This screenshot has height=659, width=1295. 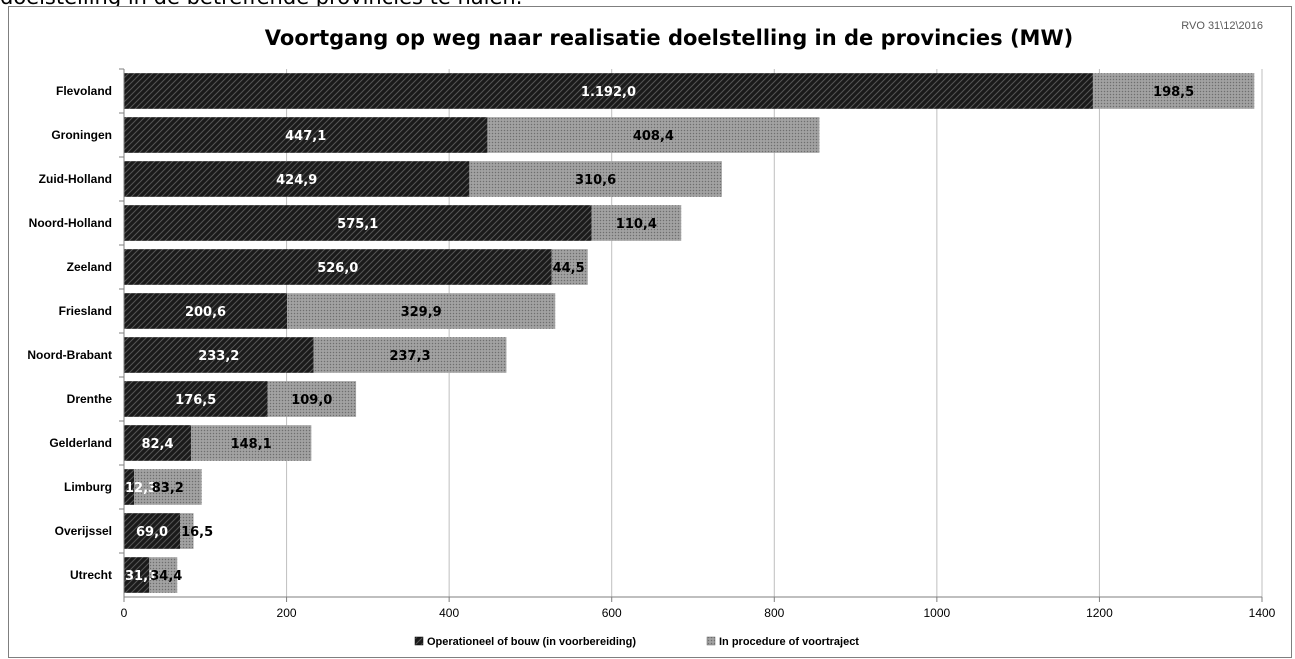 I want to click on value-label-operationeel-groningen: 447,1, so click(x=305, y=136).